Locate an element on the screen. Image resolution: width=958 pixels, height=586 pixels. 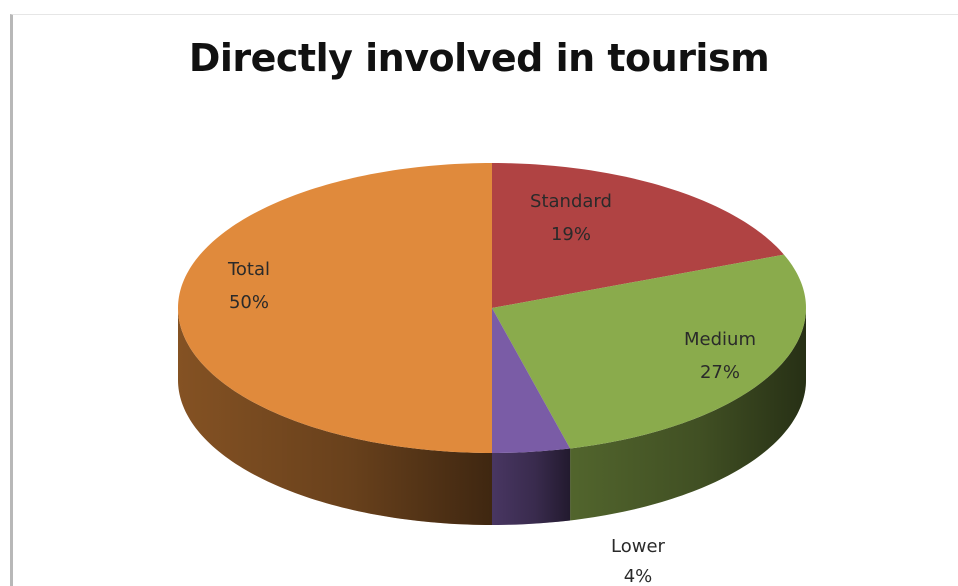
slice-medium is located at coordinates (649, 351).